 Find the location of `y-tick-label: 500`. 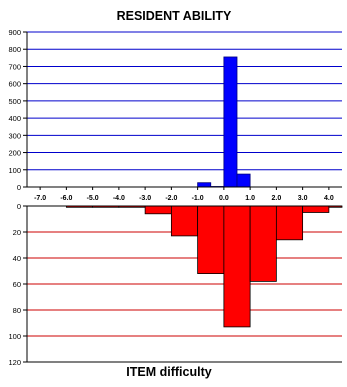

y-tick-label: 500 is located at coordinates (14, 101).